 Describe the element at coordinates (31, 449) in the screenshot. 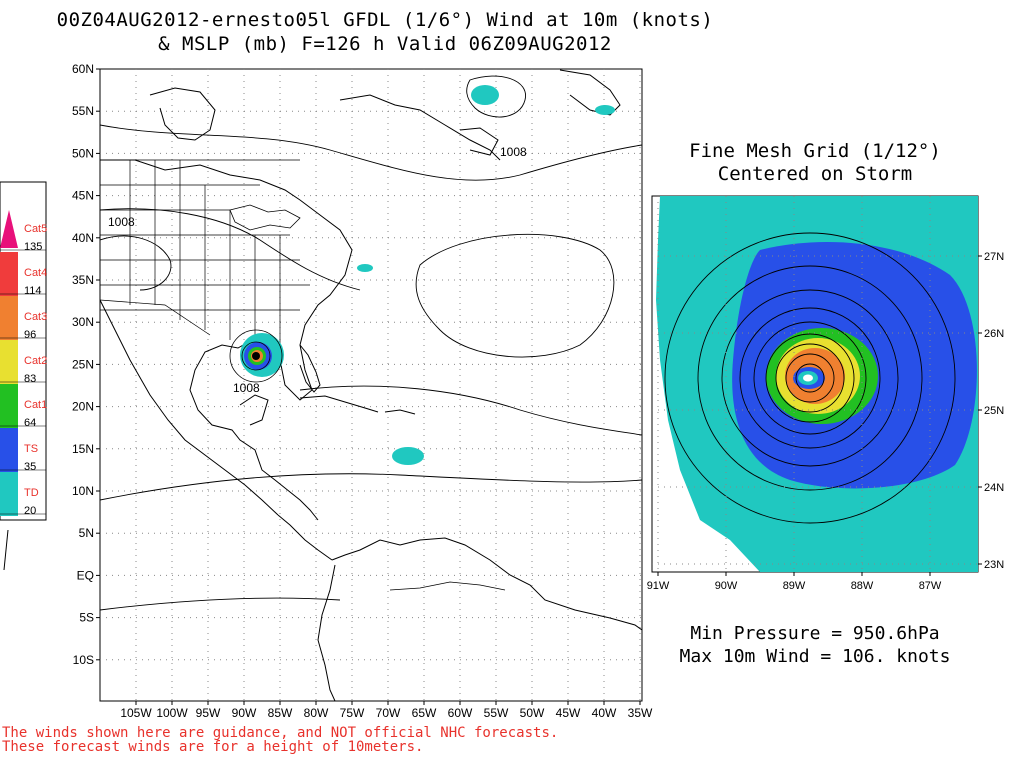

I see `legend-category-label: TS` at that location.